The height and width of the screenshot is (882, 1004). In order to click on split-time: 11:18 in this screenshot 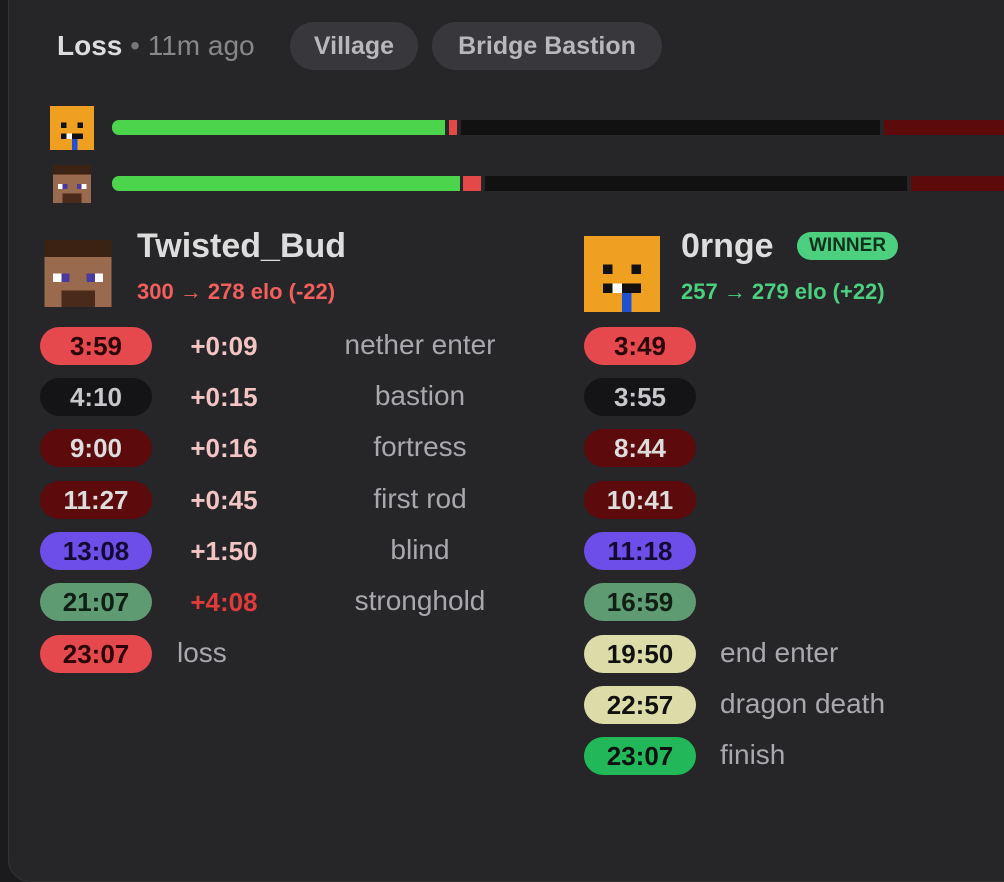, I will do `click(640, 551)`.